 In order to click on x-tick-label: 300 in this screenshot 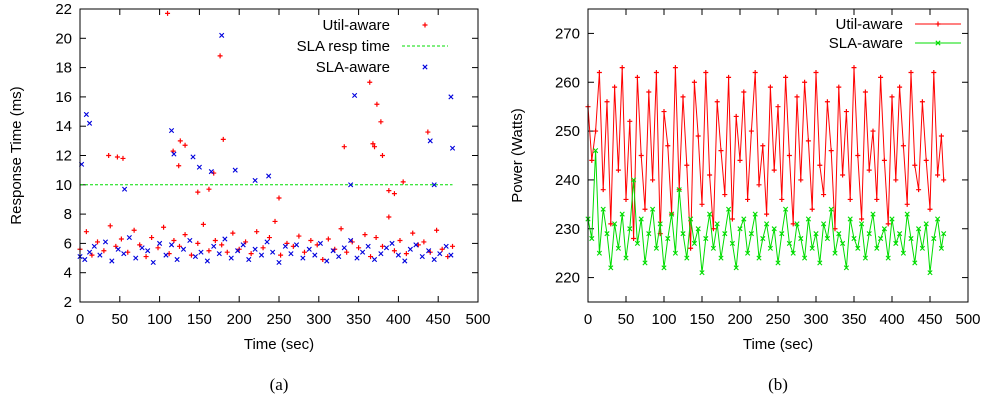, I will do `click(318, 319)`.